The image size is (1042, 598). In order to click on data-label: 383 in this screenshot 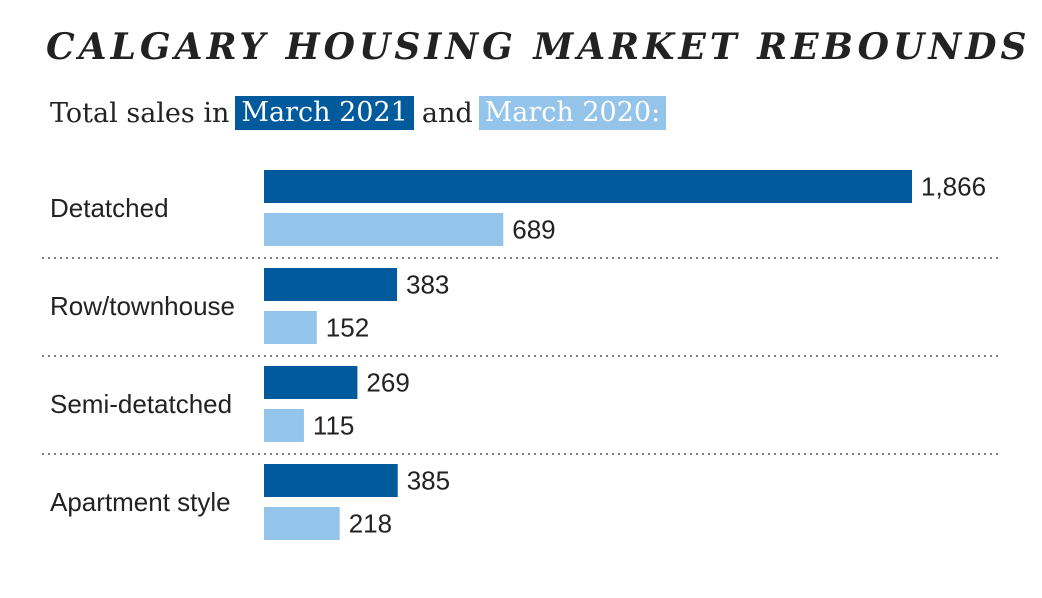, I will do `click(427, 285)`.